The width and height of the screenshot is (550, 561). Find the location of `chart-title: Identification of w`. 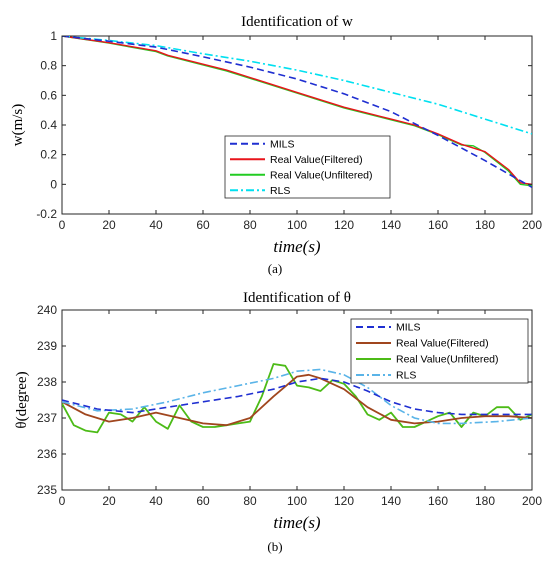

chart-title: Identification of w is located at coordinates (297, 22).